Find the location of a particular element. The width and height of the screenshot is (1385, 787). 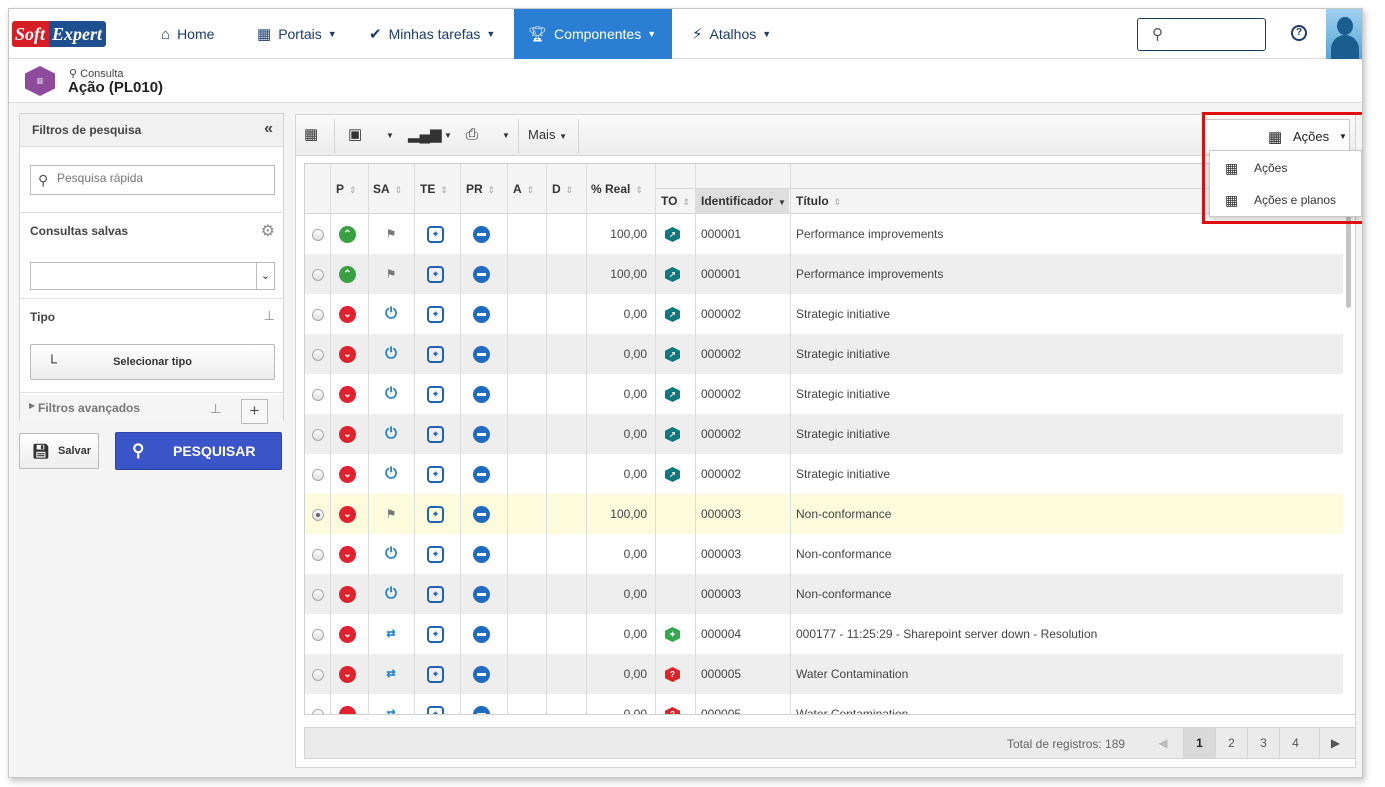

search-button: ⚲ PESQUISAR is located at coordinates (198, 451).